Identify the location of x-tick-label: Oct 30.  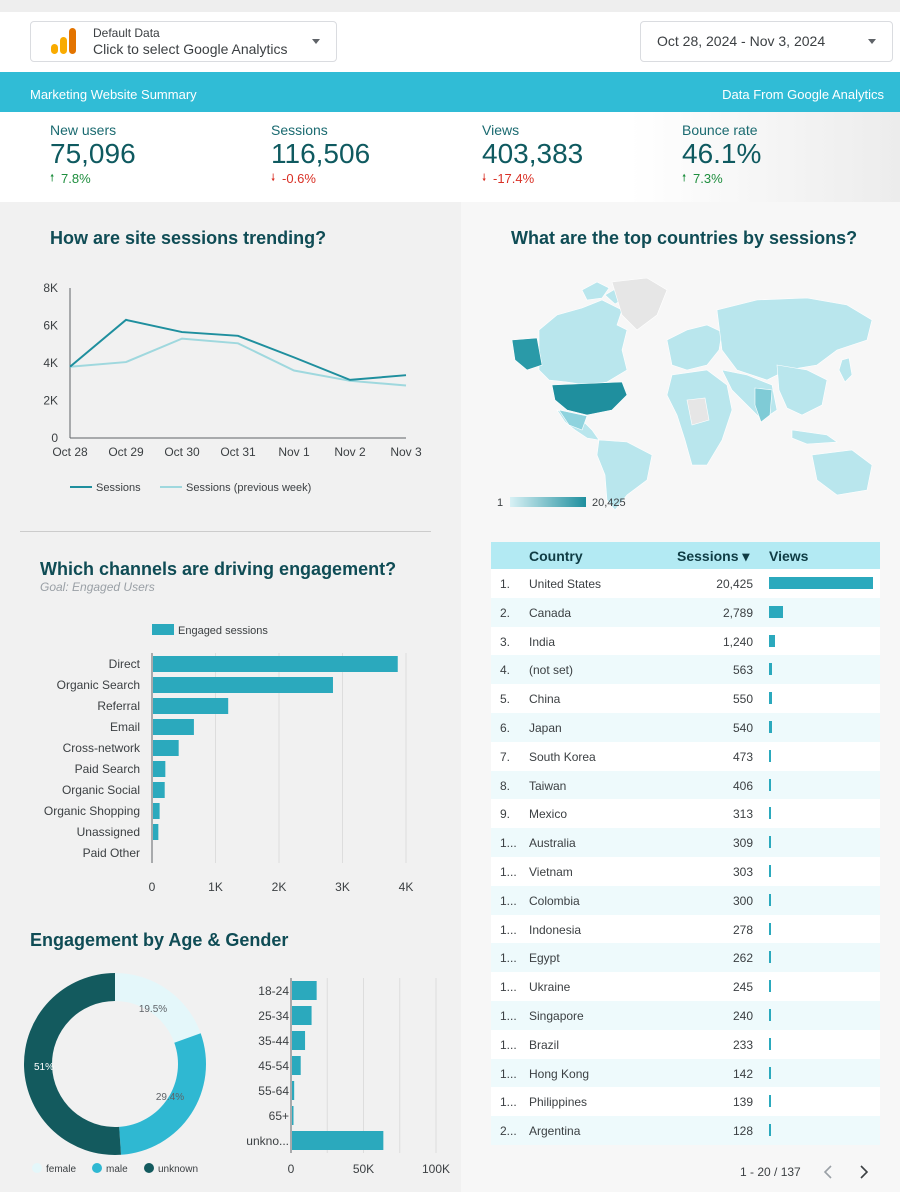
(182, 452).